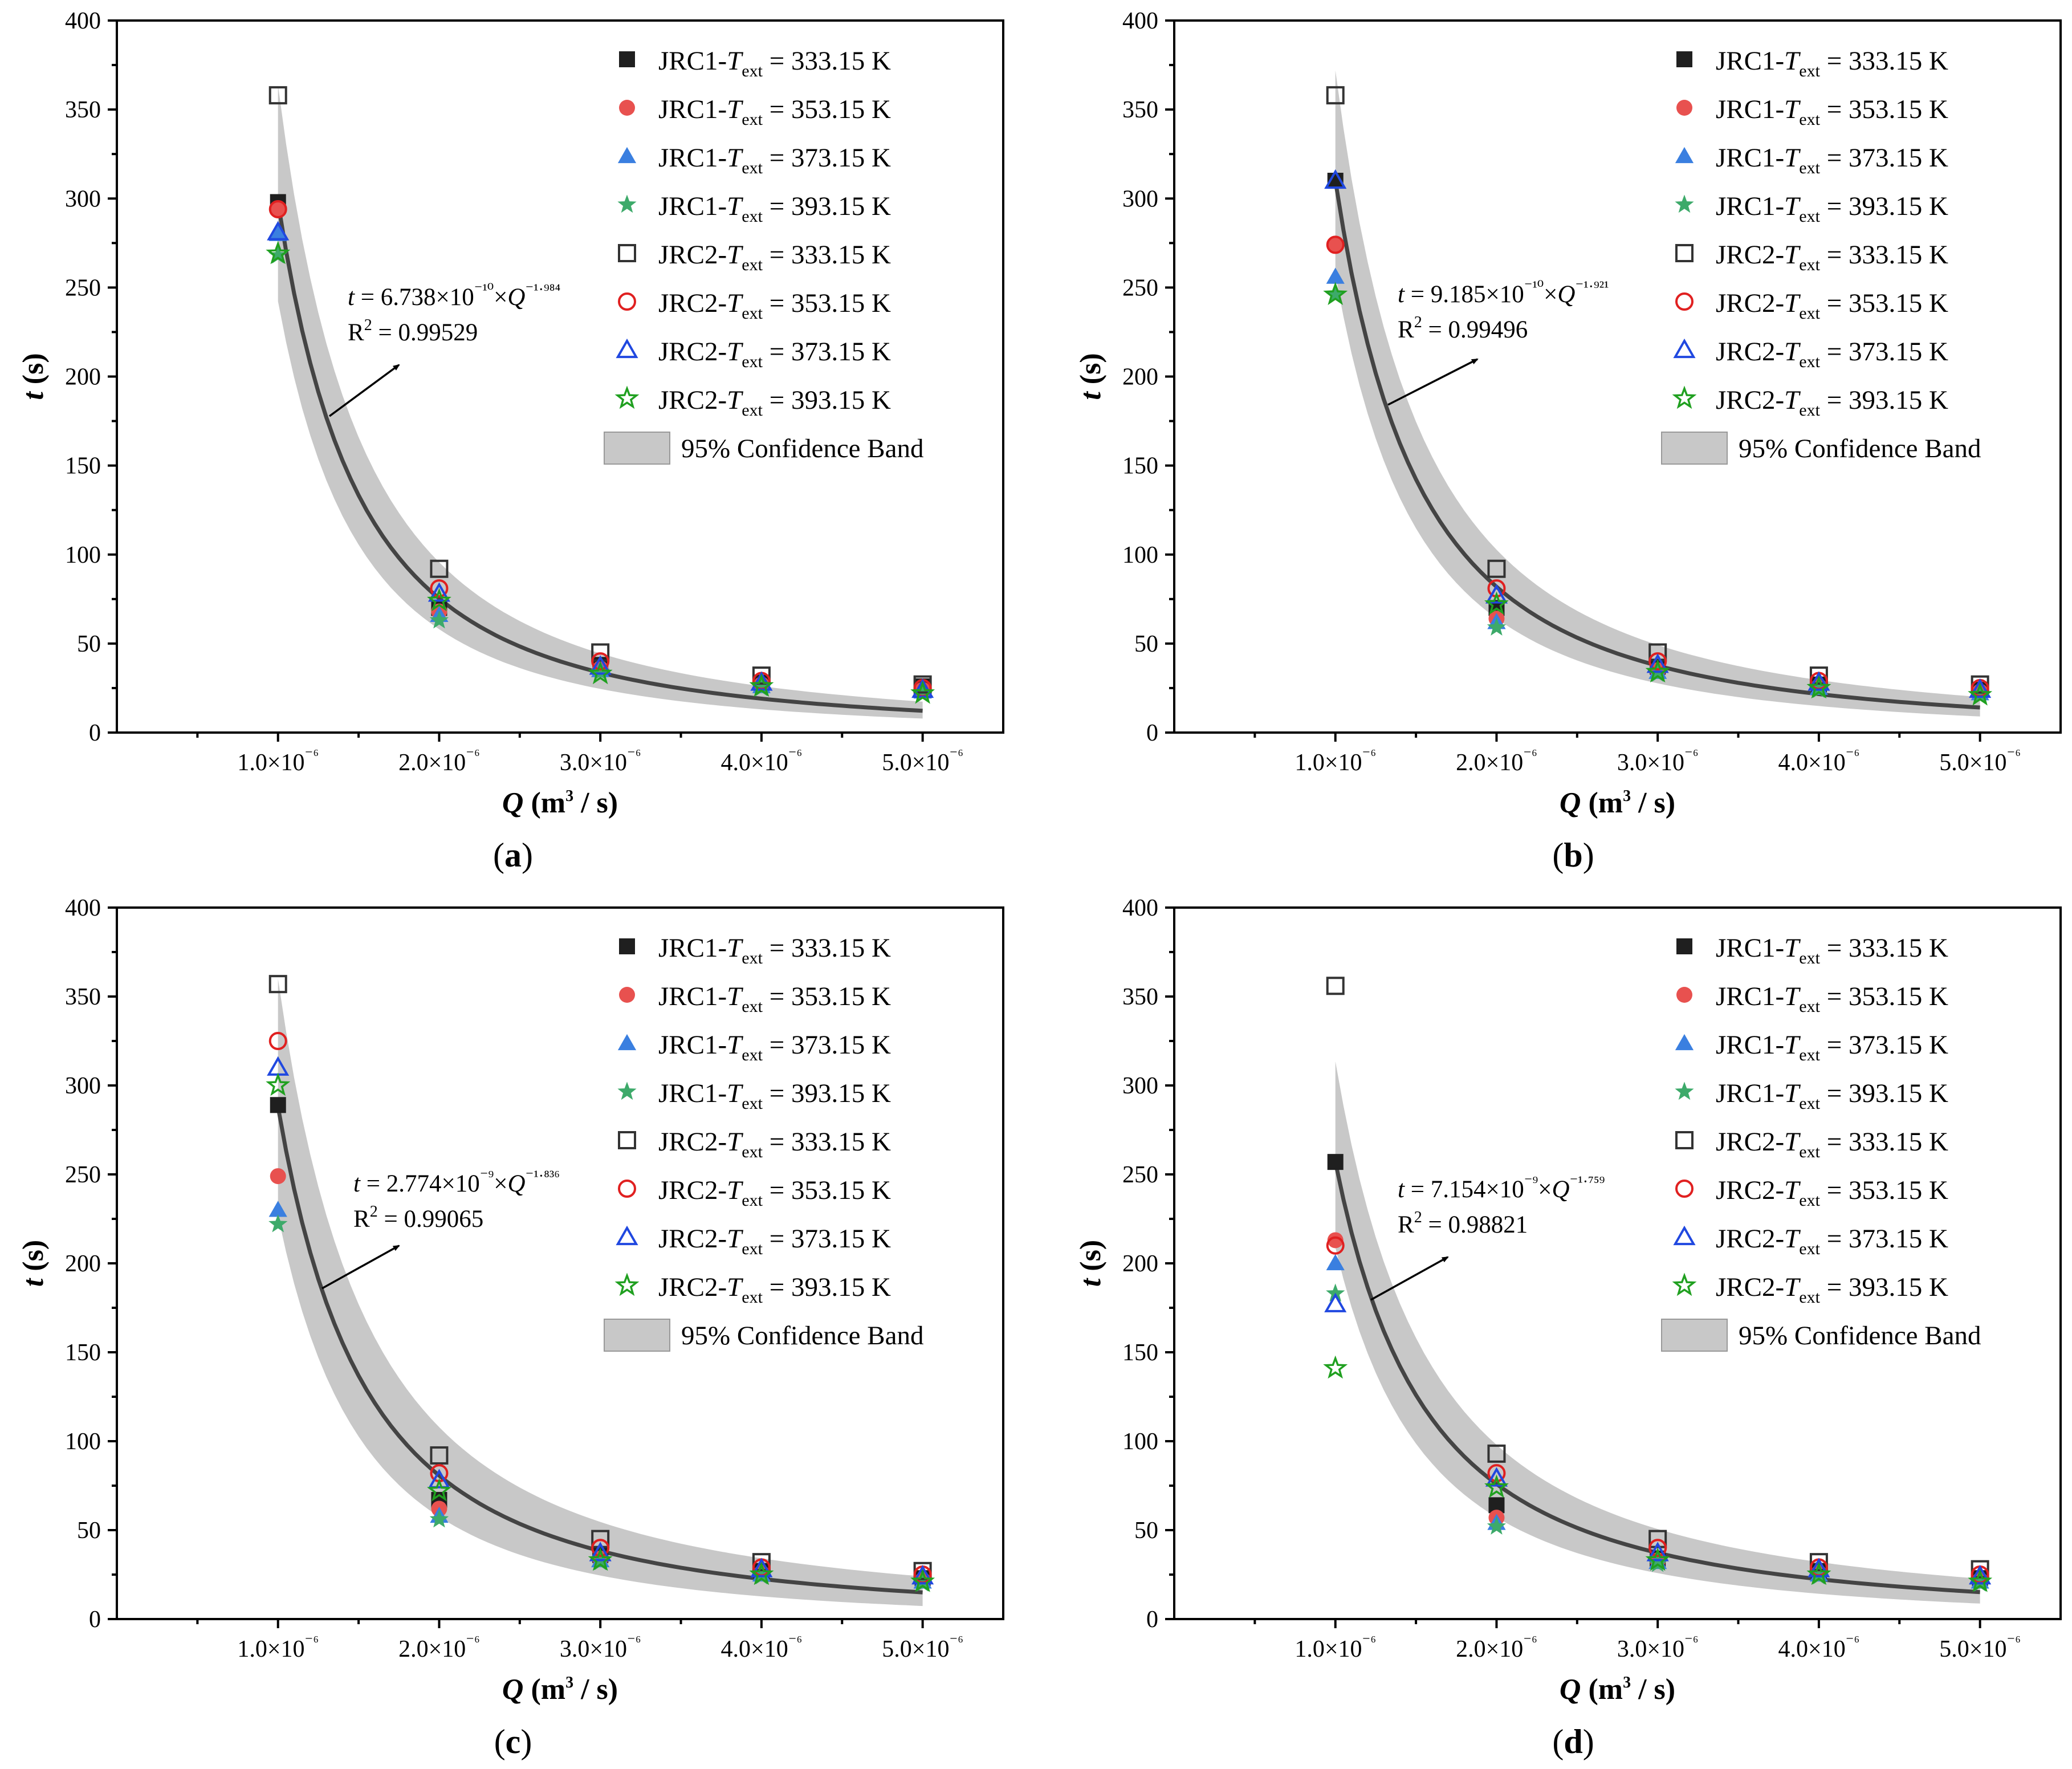  I want to click on legend-label: JRC2-Text = 393.15 K, so click(1832, 402).